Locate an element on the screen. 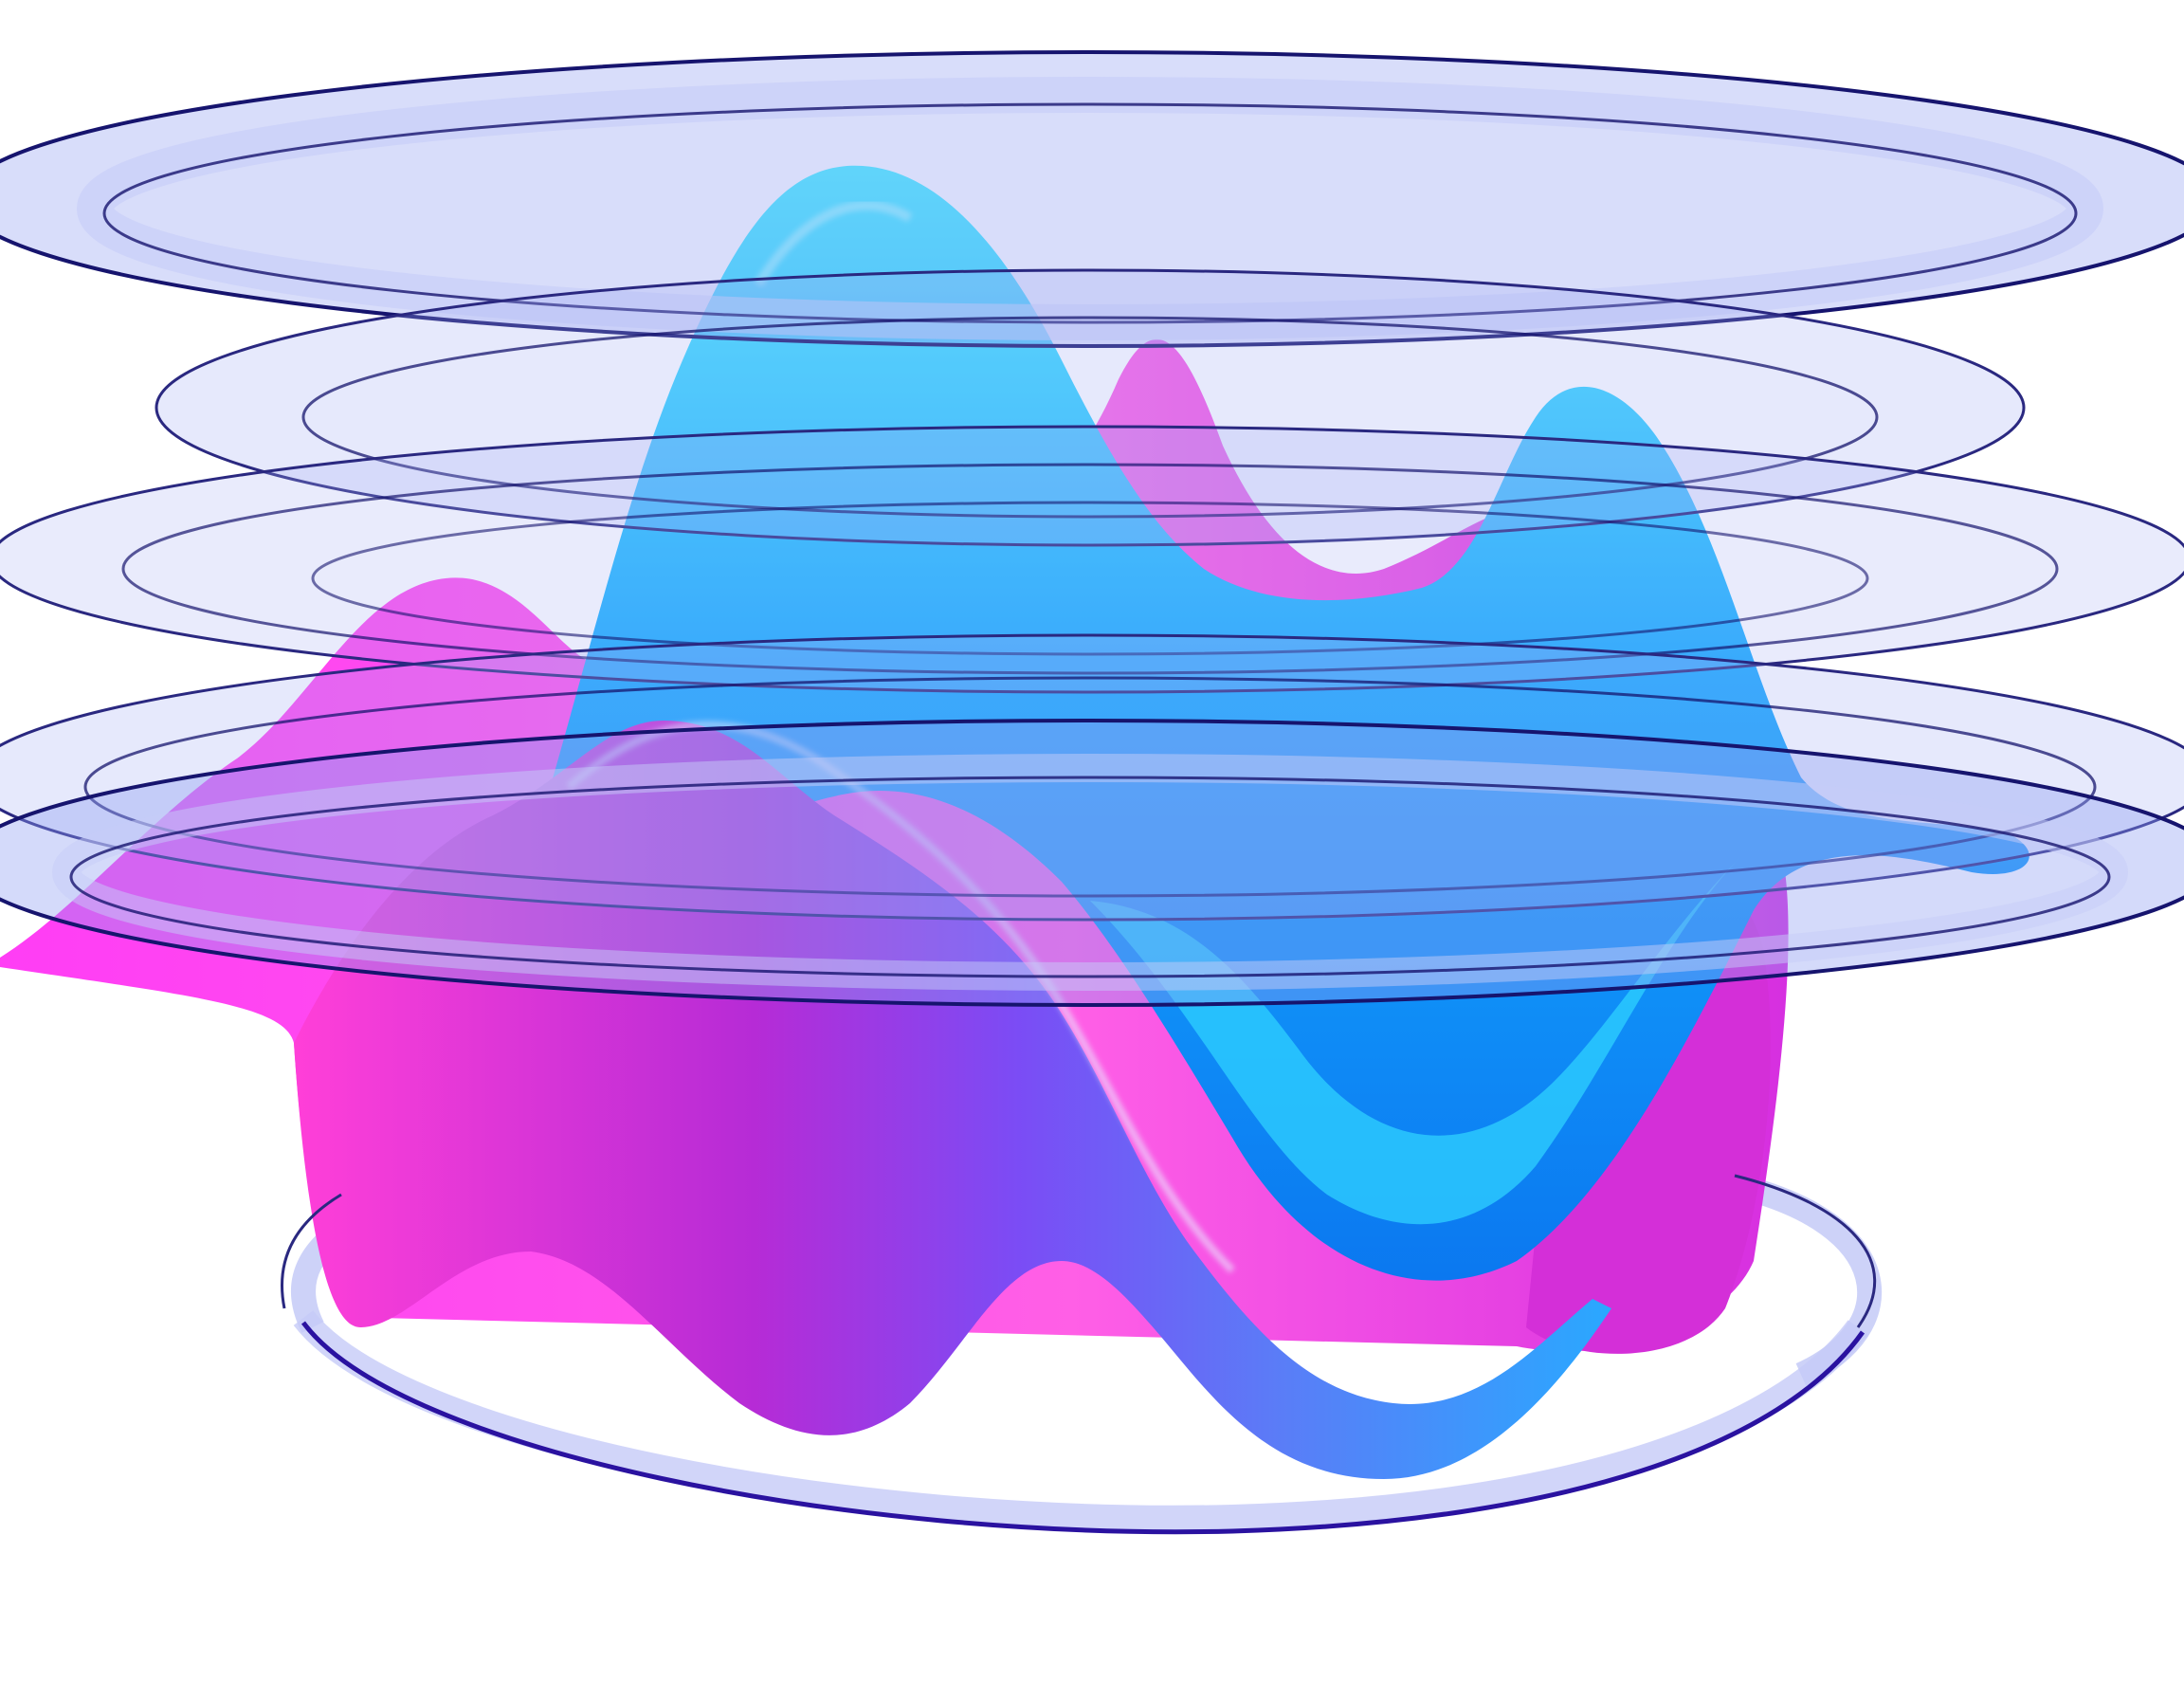 The width and height of the screenshot is (2184, 1699). surface-cyan-valley is located at coordinates (1417, 1039).